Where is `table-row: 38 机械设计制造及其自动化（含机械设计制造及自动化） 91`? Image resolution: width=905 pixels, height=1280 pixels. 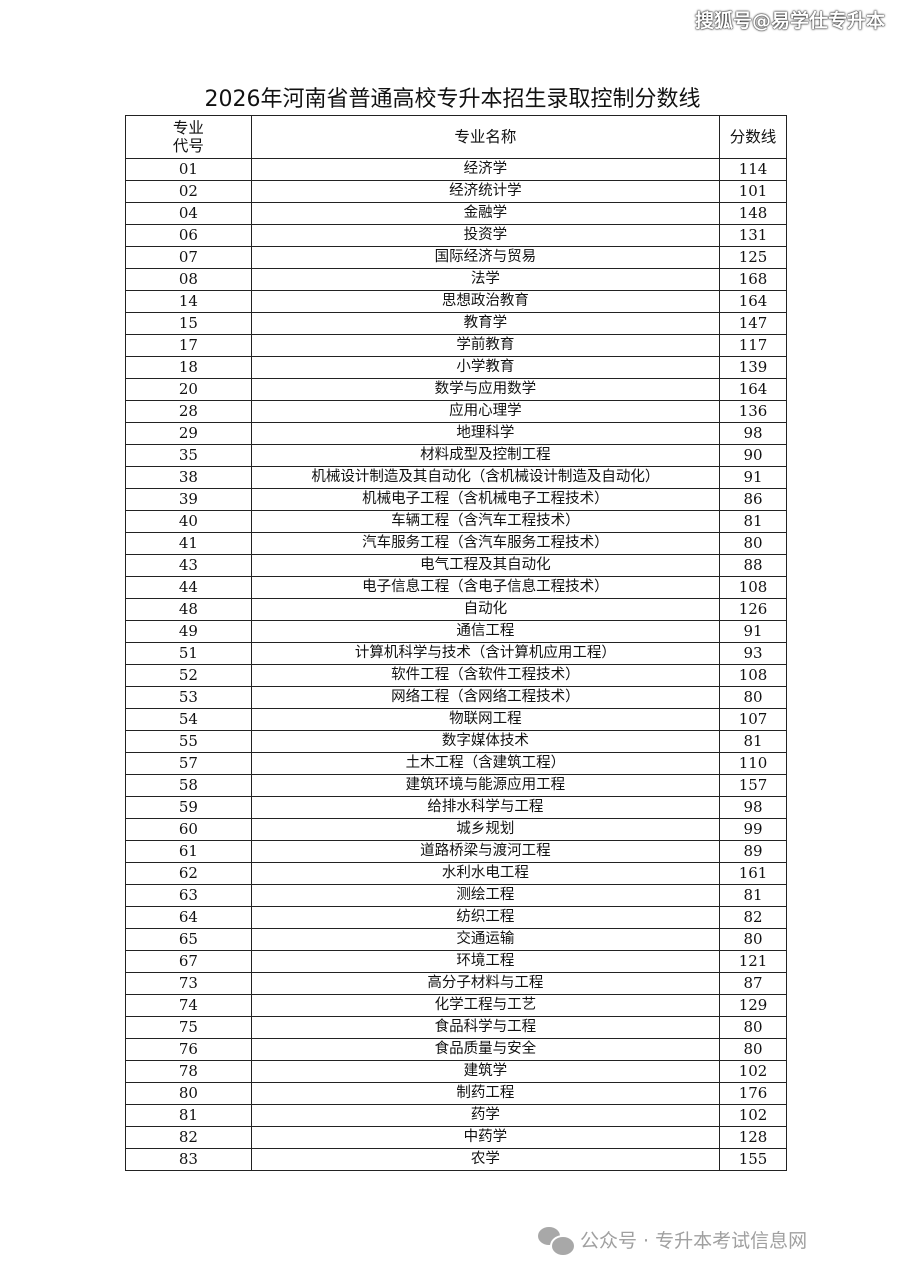 table-row: 38 机械设计制造及其自动化（含机械设计制造及自动化） 91 is located at coordinates (456, 477).